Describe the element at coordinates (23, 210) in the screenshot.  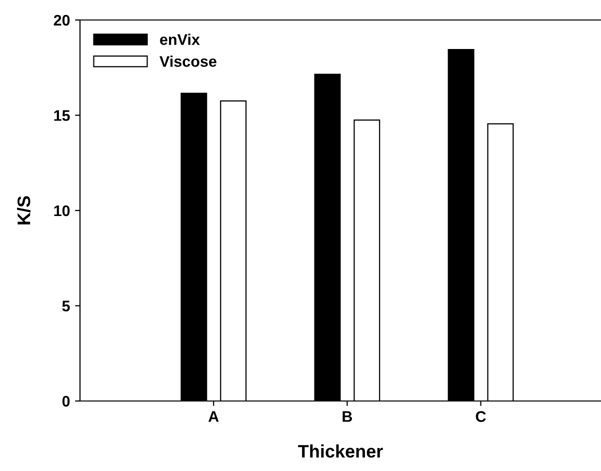
I see `y-axis-title: K/S` at that location.